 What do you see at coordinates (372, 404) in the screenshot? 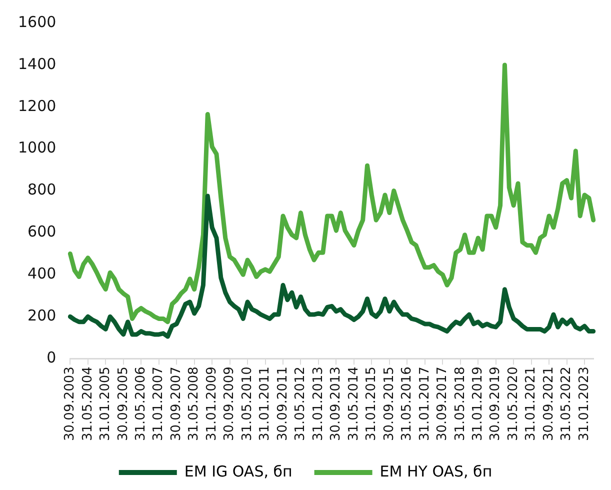
I see `x-tick-label: 31.01.2015` at bounding box center [372, 404].